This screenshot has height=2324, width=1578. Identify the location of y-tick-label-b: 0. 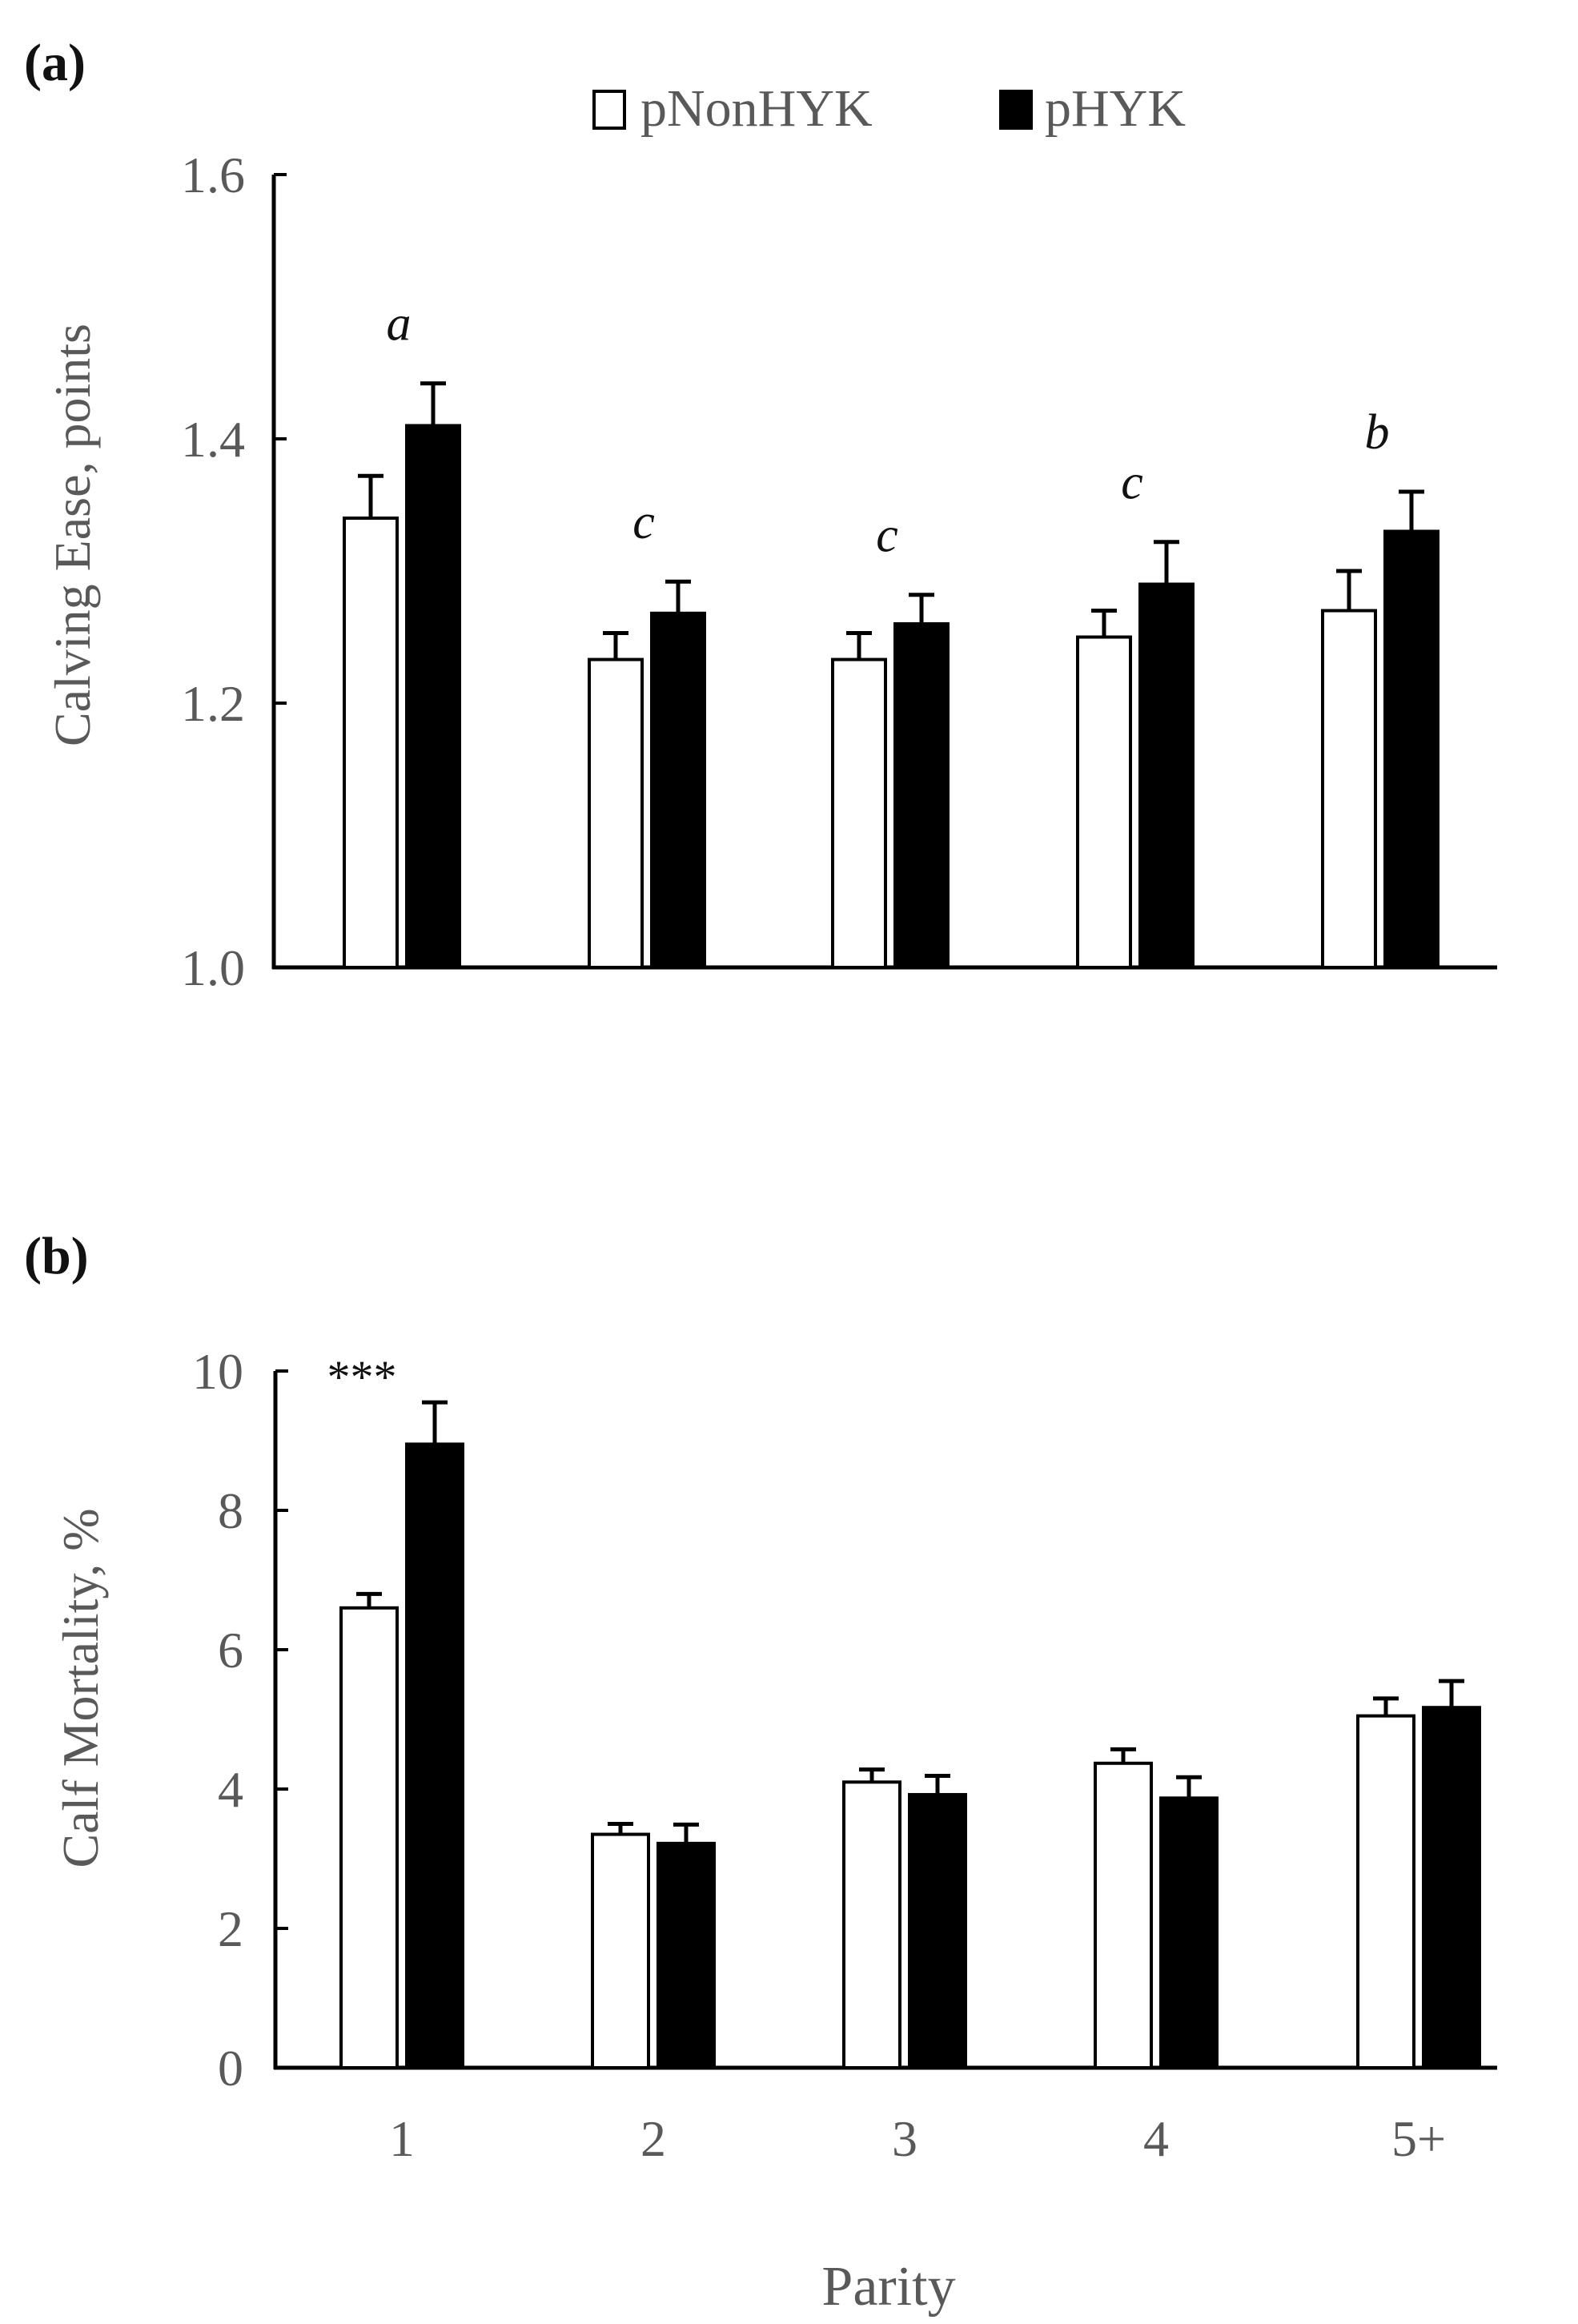
(231, 2068).